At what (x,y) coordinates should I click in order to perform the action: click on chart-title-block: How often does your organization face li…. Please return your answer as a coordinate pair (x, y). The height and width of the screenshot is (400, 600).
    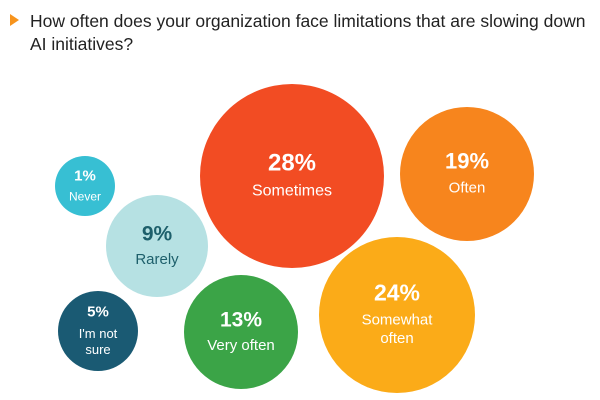
    Looking at the image, I should click on (302, 33).